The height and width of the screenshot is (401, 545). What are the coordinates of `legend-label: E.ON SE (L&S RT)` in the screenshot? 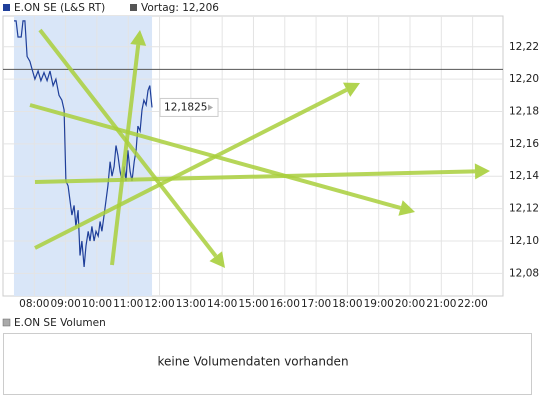 It's located at (59, 8).